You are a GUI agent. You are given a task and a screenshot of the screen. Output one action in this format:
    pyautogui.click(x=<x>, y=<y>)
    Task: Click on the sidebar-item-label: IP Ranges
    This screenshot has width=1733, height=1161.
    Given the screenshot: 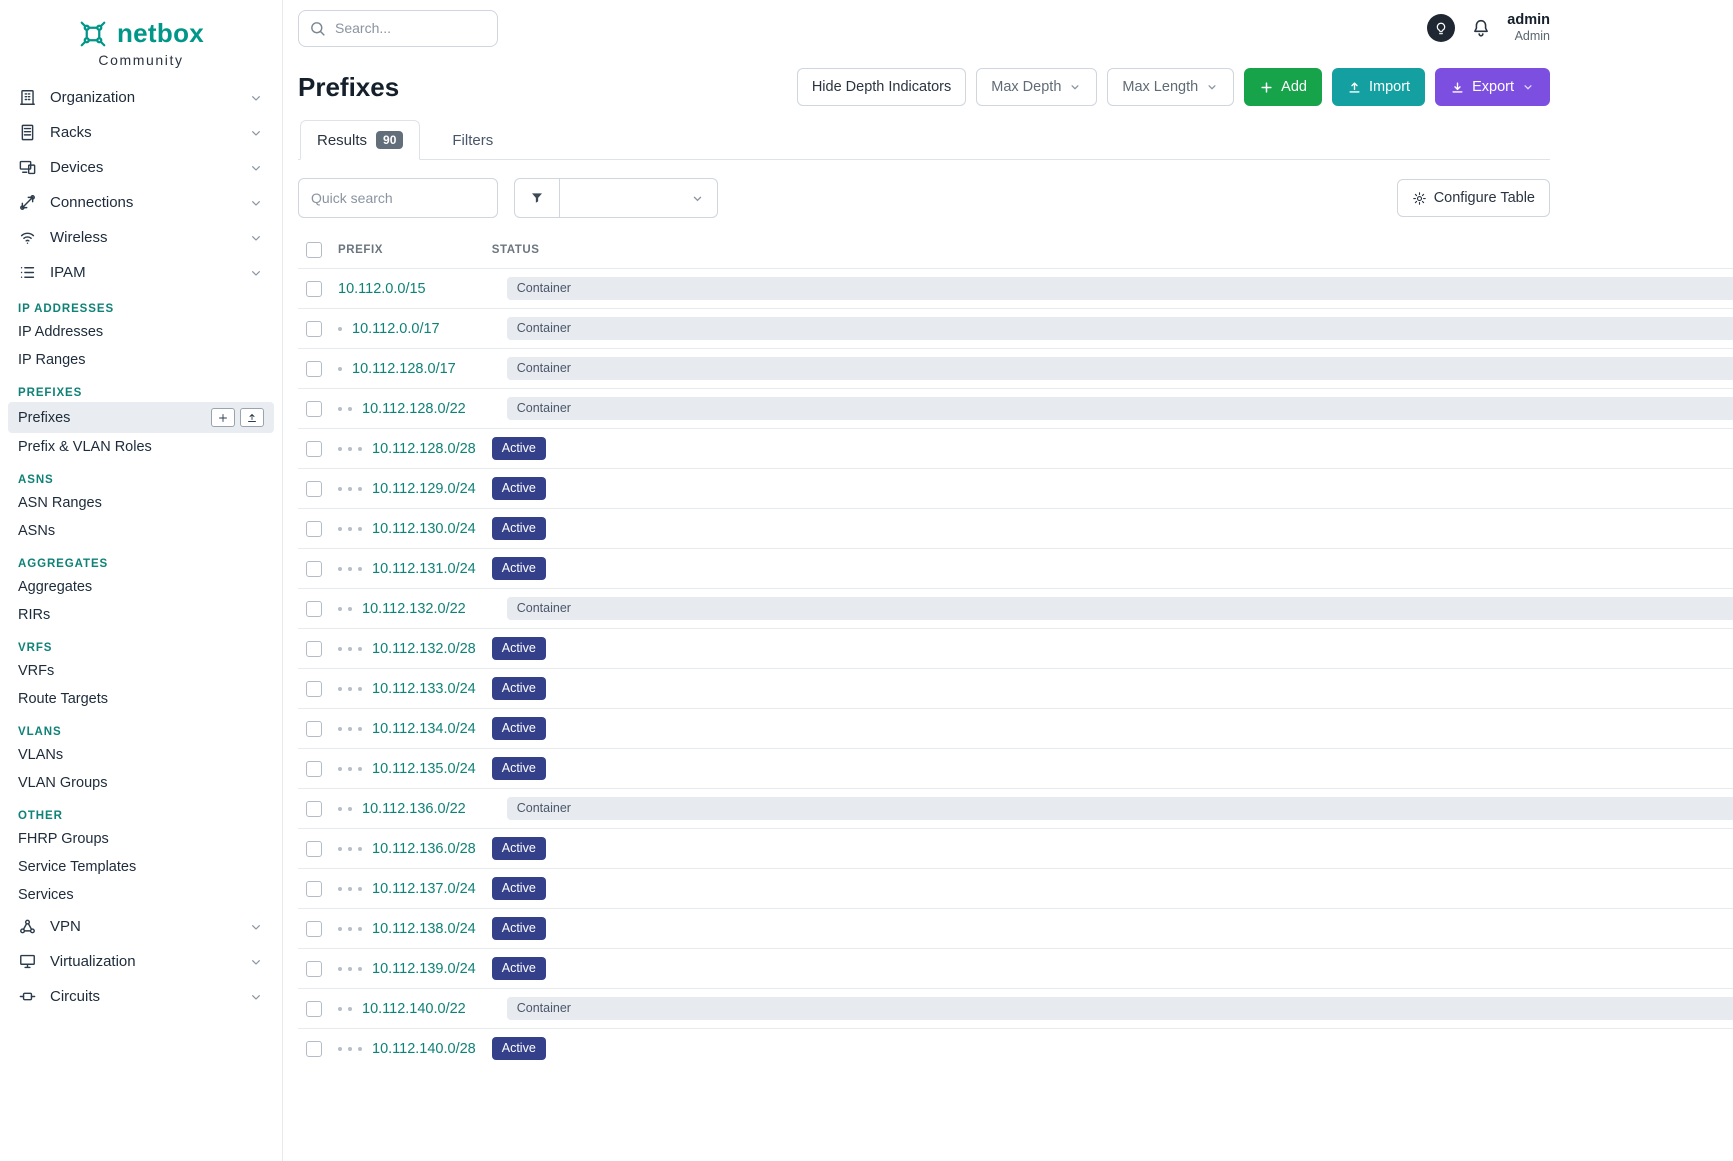 What is the action you would take?
    pyautogui.click(x=52, y=360)
    